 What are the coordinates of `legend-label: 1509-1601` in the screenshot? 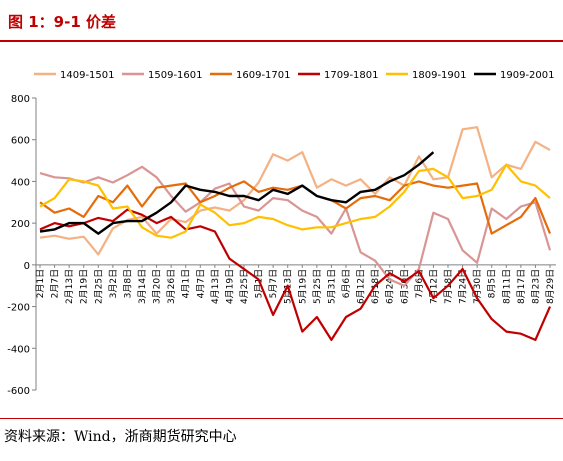 It's located at (175, 75).